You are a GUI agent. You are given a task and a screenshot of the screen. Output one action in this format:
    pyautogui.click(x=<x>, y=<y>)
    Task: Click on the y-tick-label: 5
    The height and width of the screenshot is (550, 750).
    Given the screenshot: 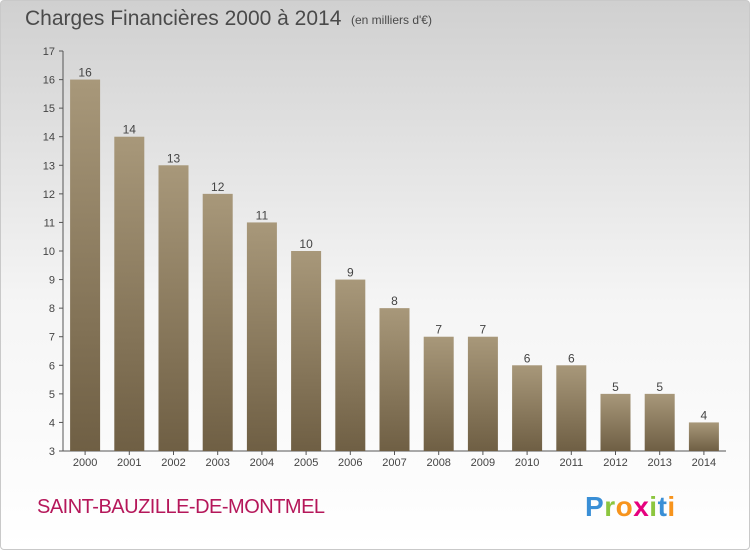 What is the action you would take?
    pyautogui.click(x=52, y=395)
    